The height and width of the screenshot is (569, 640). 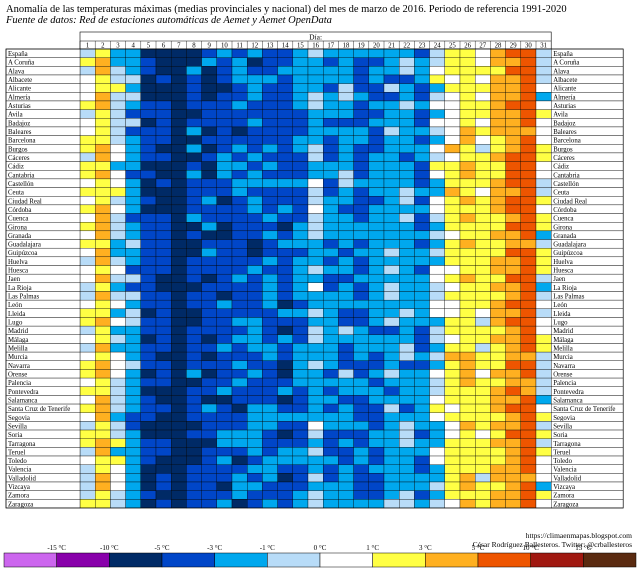 I want to click on legend-tick-label: -5 °C, so click(x=161, y=548).